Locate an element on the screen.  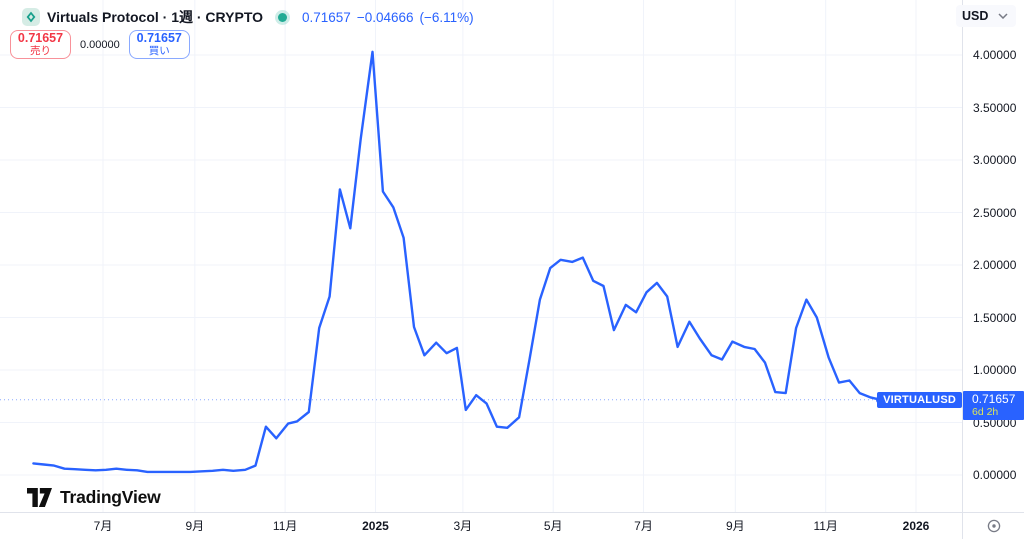
current-price-label: 0.71657 6d 2h is located at coordinates (993, 406).